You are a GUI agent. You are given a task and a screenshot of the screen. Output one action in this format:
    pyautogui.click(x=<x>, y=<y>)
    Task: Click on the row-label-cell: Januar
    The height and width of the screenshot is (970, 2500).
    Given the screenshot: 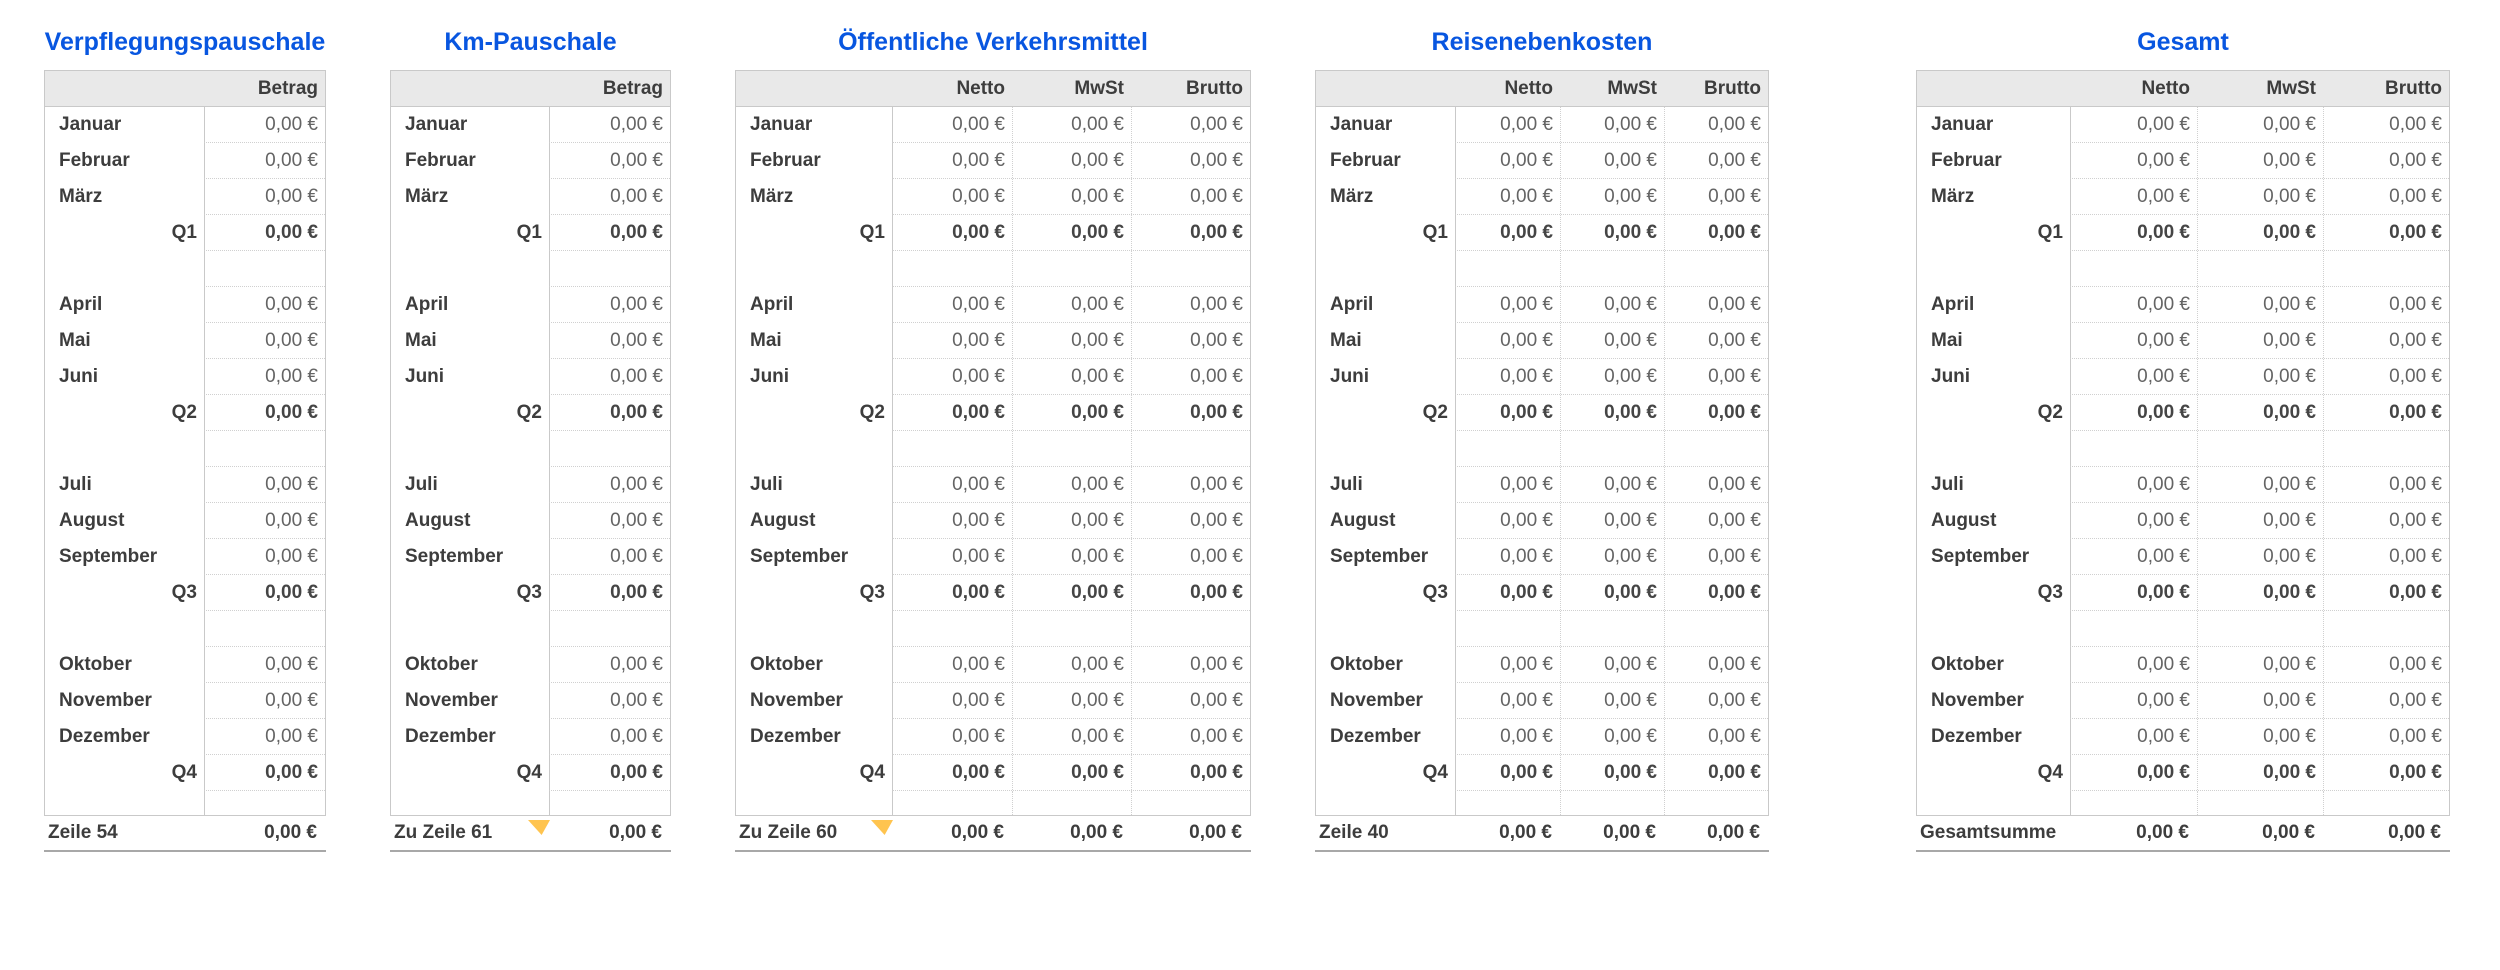 What is the action you would take?
    pyautogui.click(x=1962, y=124)
    